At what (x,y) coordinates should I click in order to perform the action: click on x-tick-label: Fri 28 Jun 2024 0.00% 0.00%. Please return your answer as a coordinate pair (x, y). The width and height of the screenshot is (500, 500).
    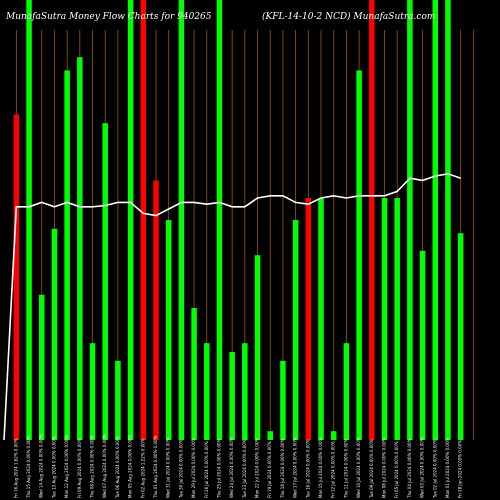
    Looking at the image, I should click on (460, 469).